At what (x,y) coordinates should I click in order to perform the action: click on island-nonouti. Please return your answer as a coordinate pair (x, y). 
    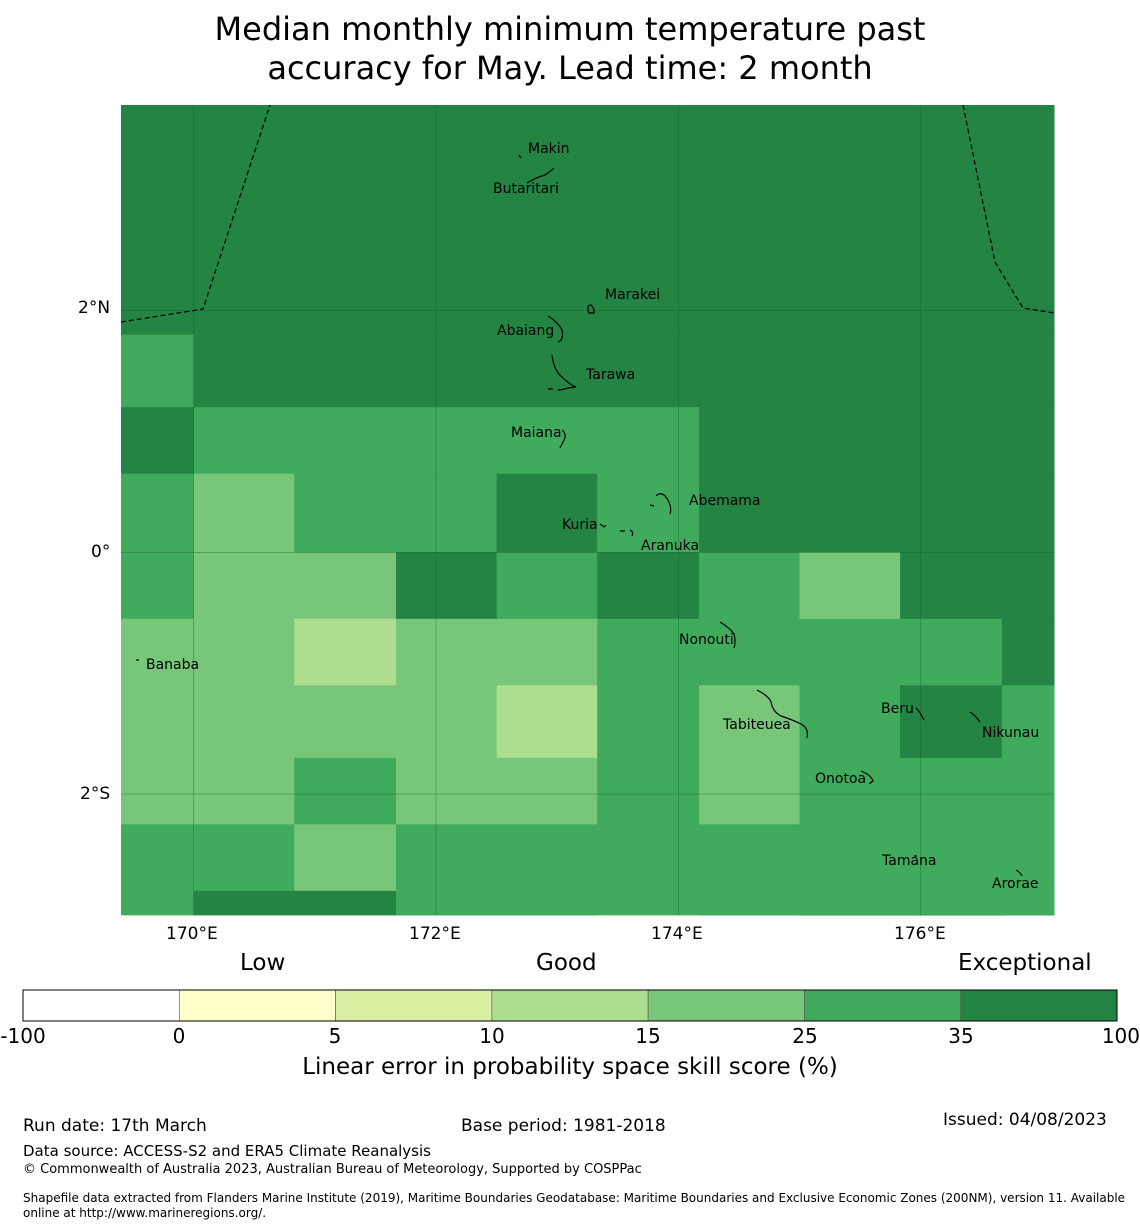
    Looking at the image, I should click on (727, 635).